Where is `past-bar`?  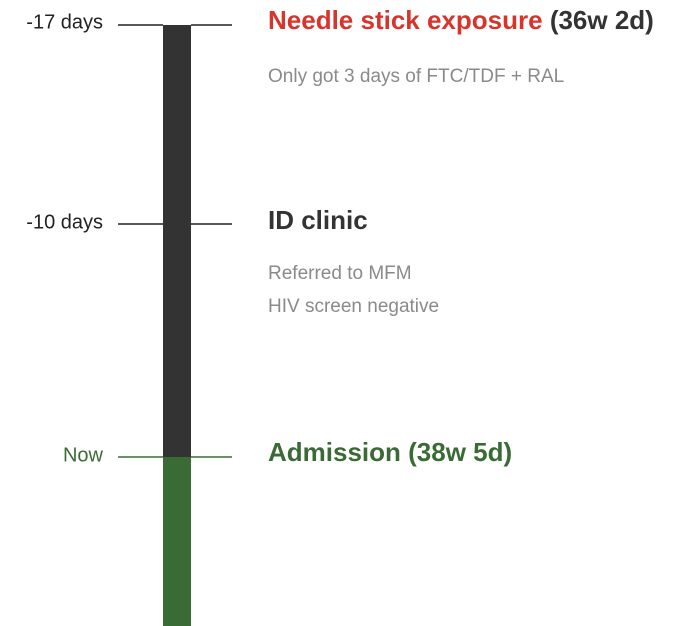
past-bar is located at coordinates (177, 241).